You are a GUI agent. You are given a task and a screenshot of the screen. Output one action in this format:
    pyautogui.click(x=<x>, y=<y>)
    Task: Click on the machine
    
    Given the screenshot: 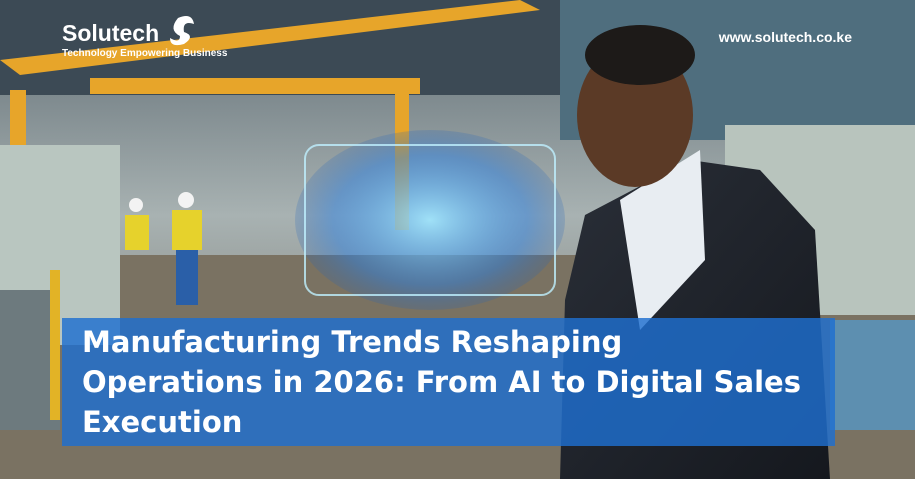 What is the action you would take?
    pyautogui.click(x=872, y=375)
    